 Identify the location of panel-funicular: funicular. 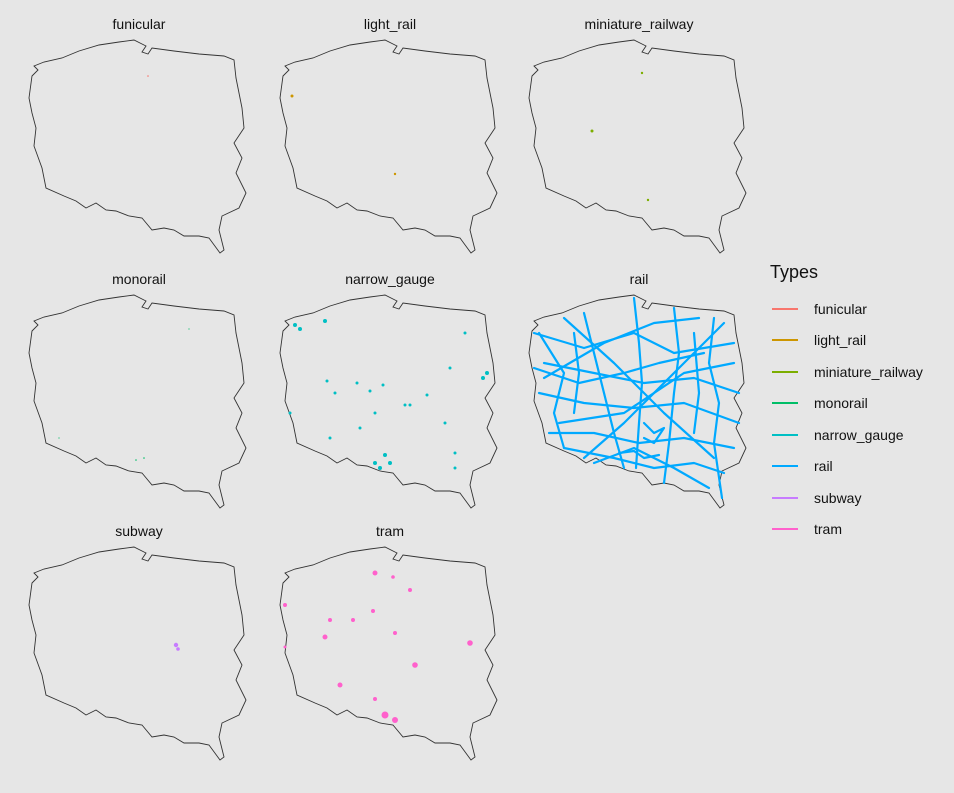
(139, 142).